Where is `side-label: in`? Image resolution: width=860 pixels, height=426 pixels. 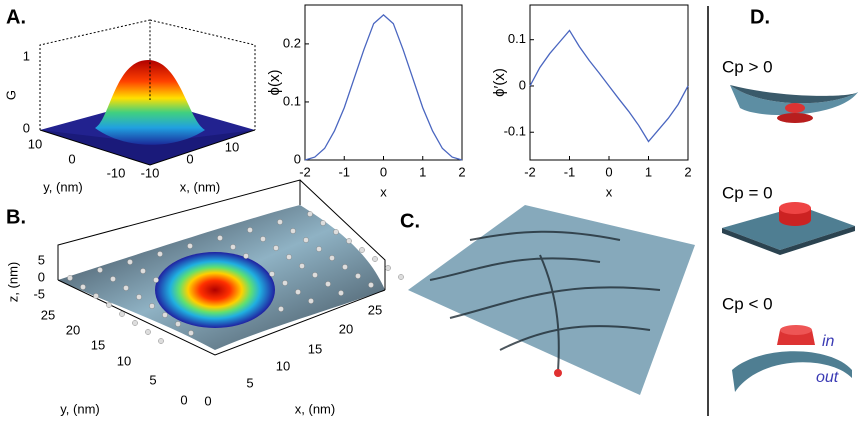 side-label: in is located at coordinates (828, 341).